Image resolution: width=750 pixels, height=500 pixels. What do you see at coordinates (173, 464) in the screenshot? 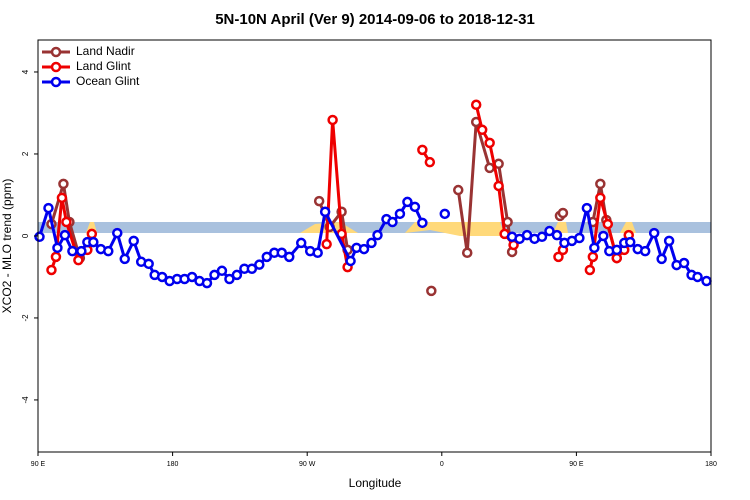
I see `x-tick-label: 180` at bounding box center [173, 464].